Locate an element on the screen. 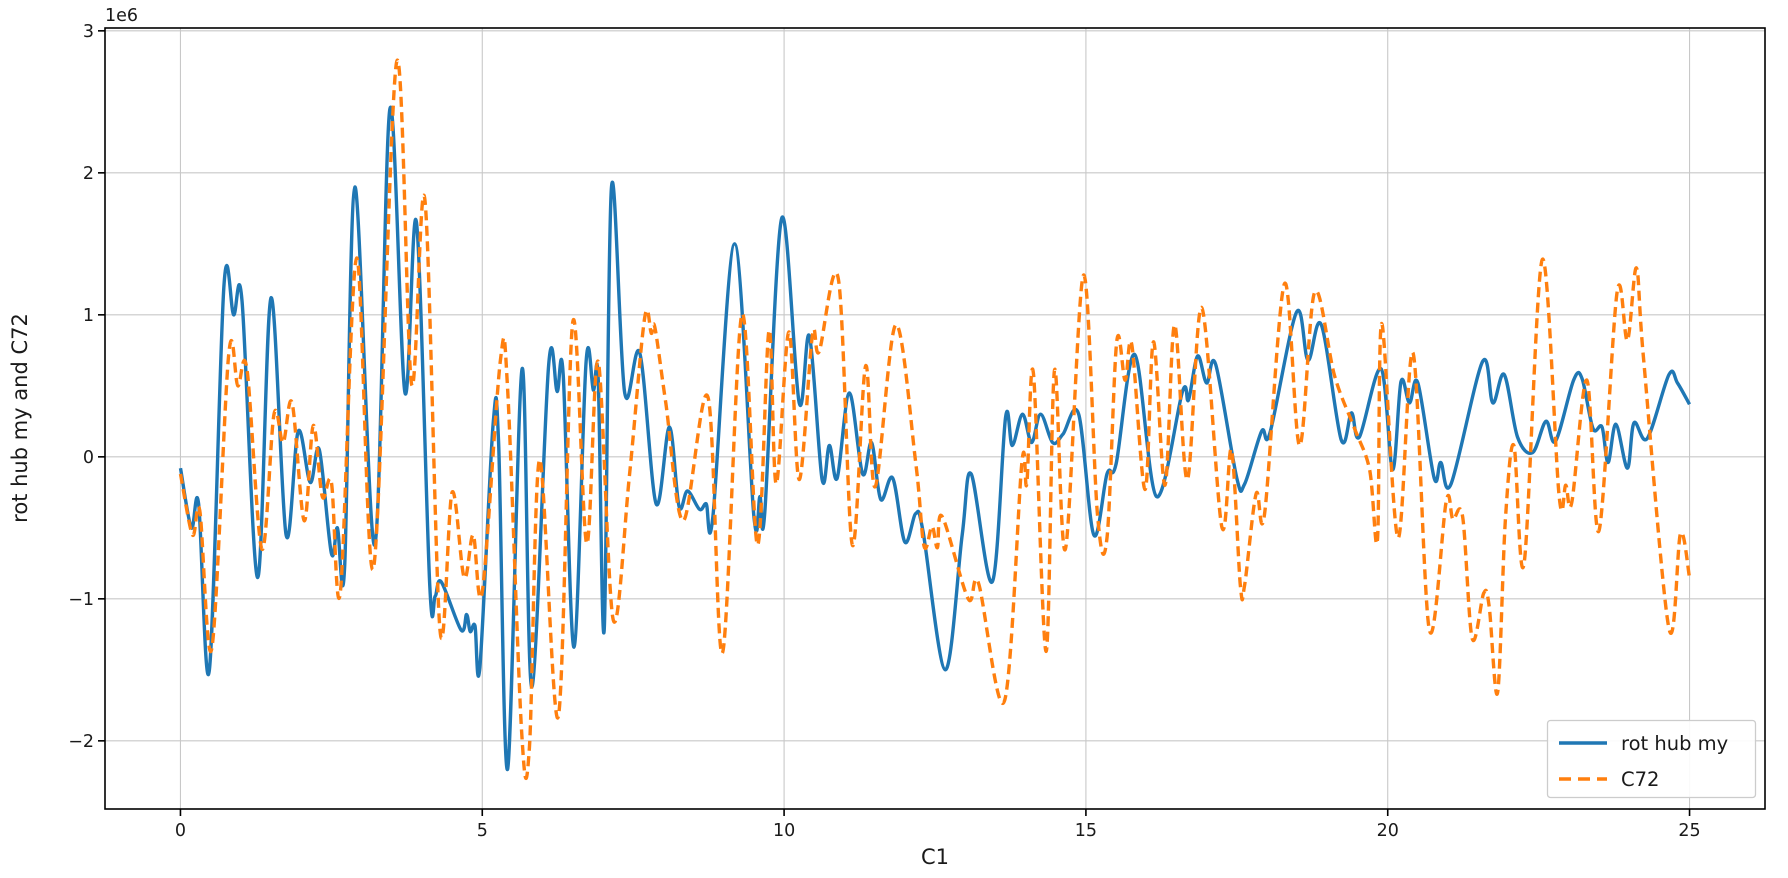  x-tick-label: 10 is located at coordinates (784, 831).